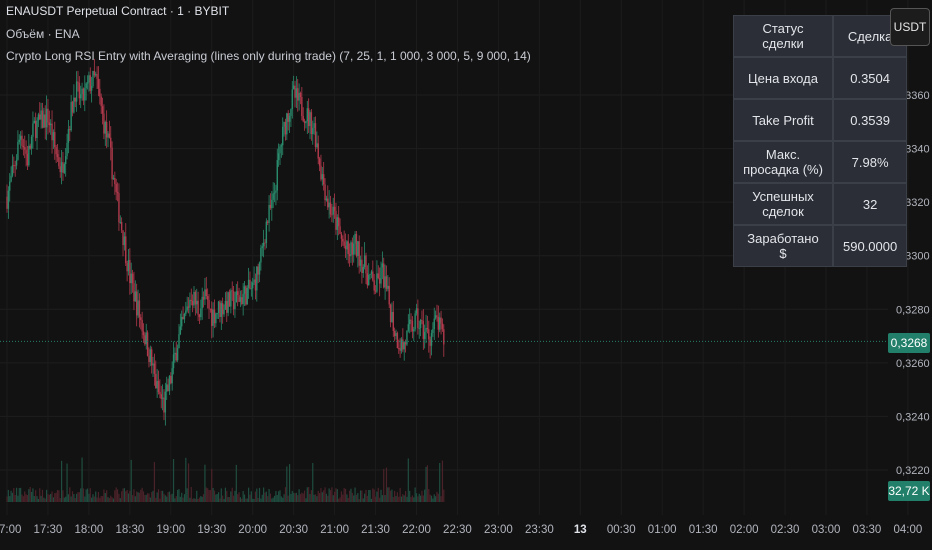 The image size is (932, 550). Describe the element at coordinates (785, 530) in the screenshot. I see `x-tick-label: 02:30` at that location.